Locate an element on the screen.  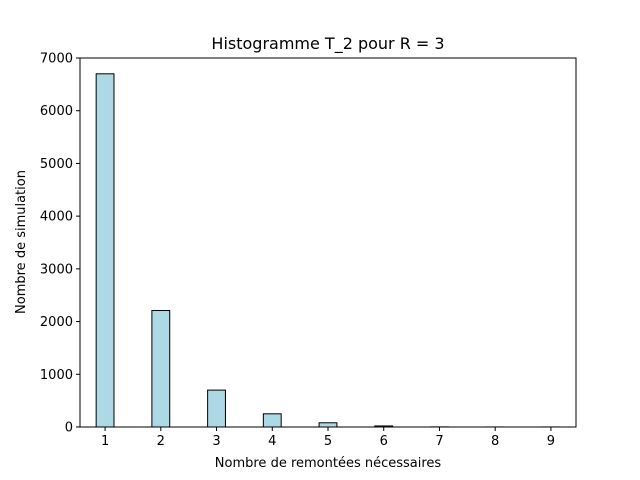
x-axis-ticks: 1 2 3 4 5 6 7 8 9 is located at coordinates (328, 438).